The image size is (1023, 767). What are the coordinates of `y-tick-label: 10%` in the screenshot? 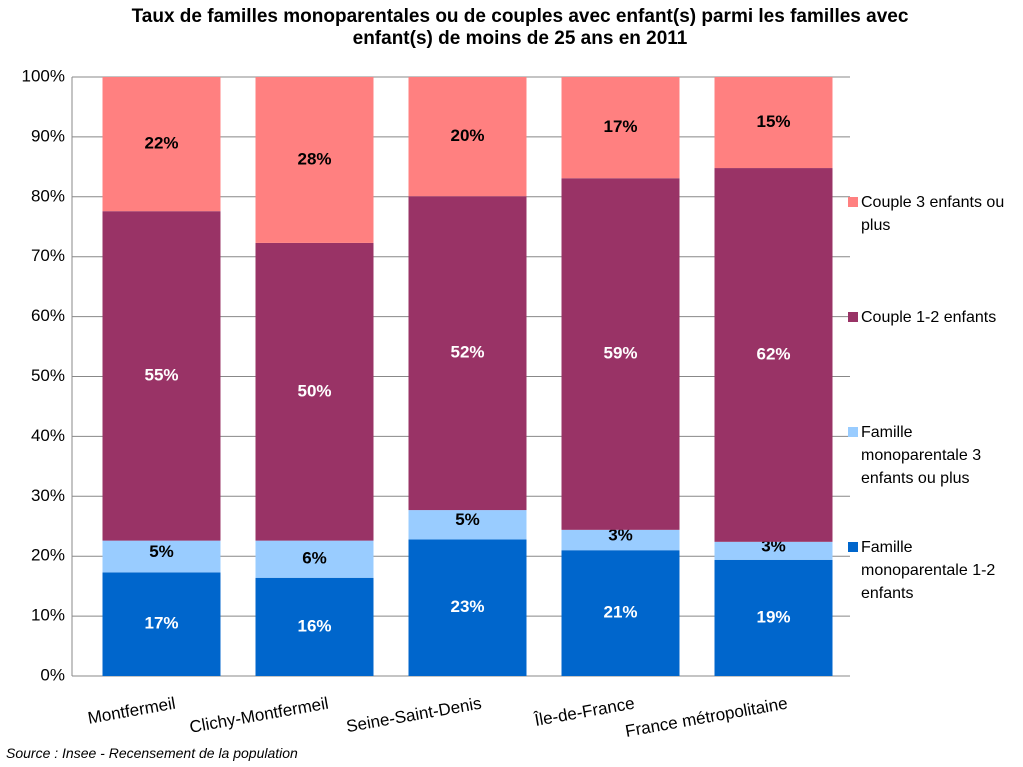 It's located at (48, 615).